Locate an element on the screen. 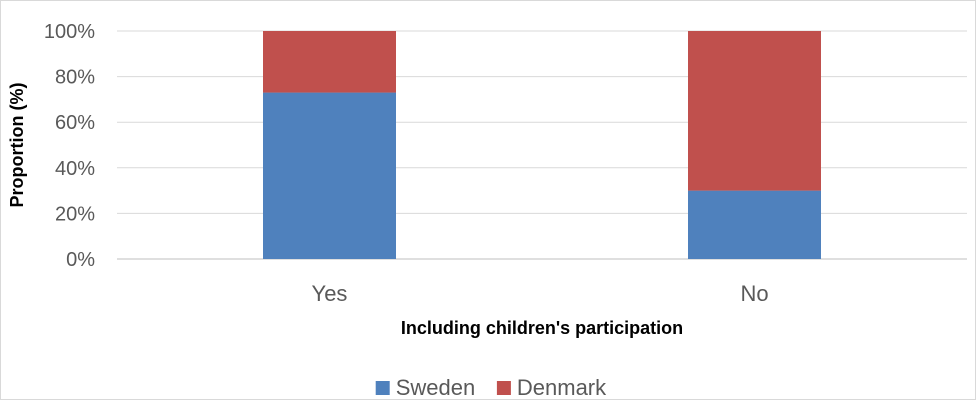 Image resolution: width=976 pixels, height=401 pixels. legend-label-denmark: Denmark is located at coordinates (562, 387).